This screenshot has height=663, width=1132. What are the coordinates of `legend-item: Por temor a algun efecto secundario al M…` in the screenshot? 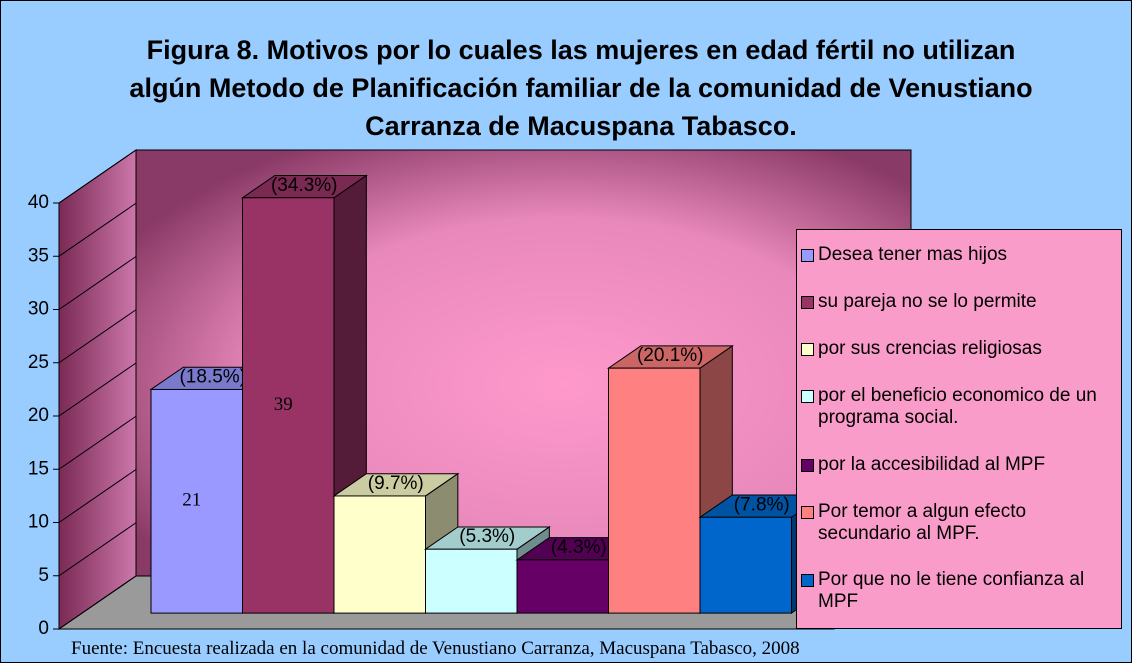 It's located at (959, 523).